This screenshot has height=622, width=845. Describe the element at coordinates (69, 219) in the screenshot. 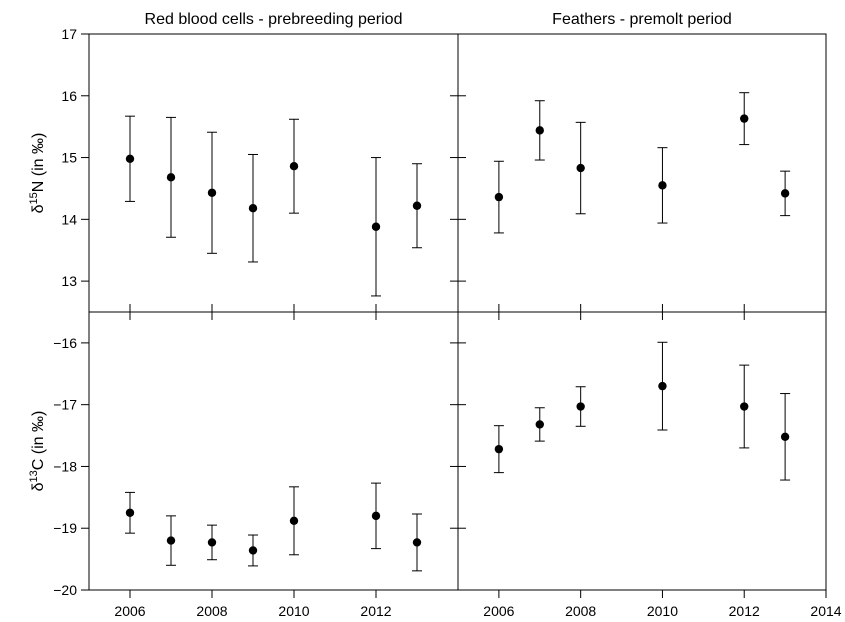

I see `y-tick-label-top-left: 14` at that location.